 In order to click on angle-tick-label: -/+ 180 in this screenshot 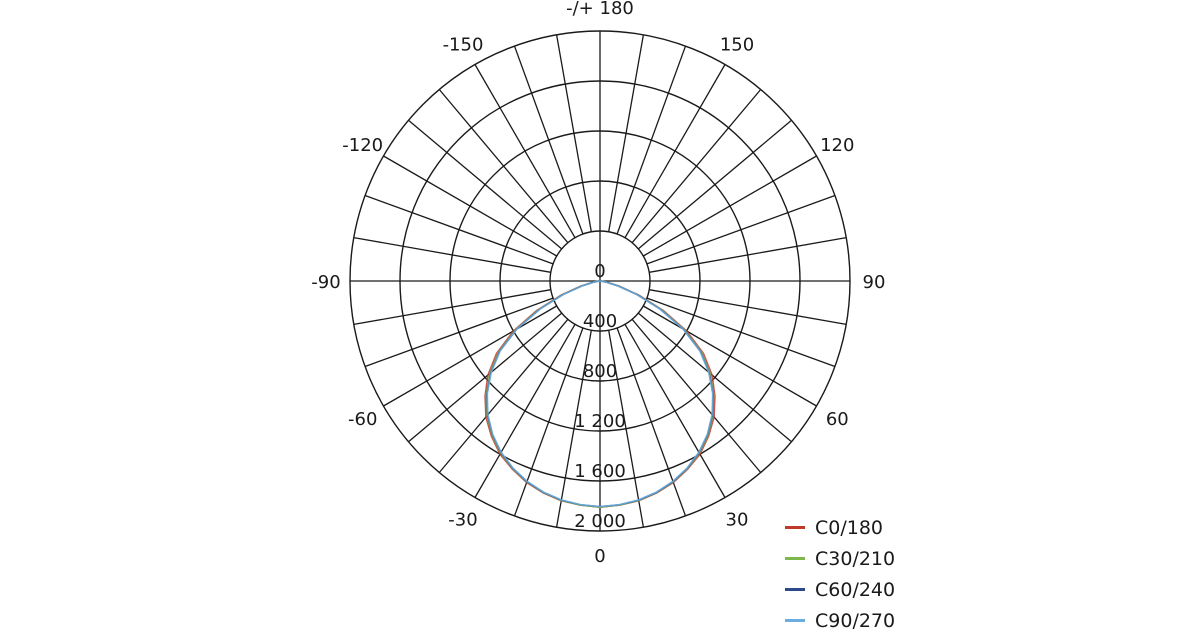, I will do `click(600, 9)`.